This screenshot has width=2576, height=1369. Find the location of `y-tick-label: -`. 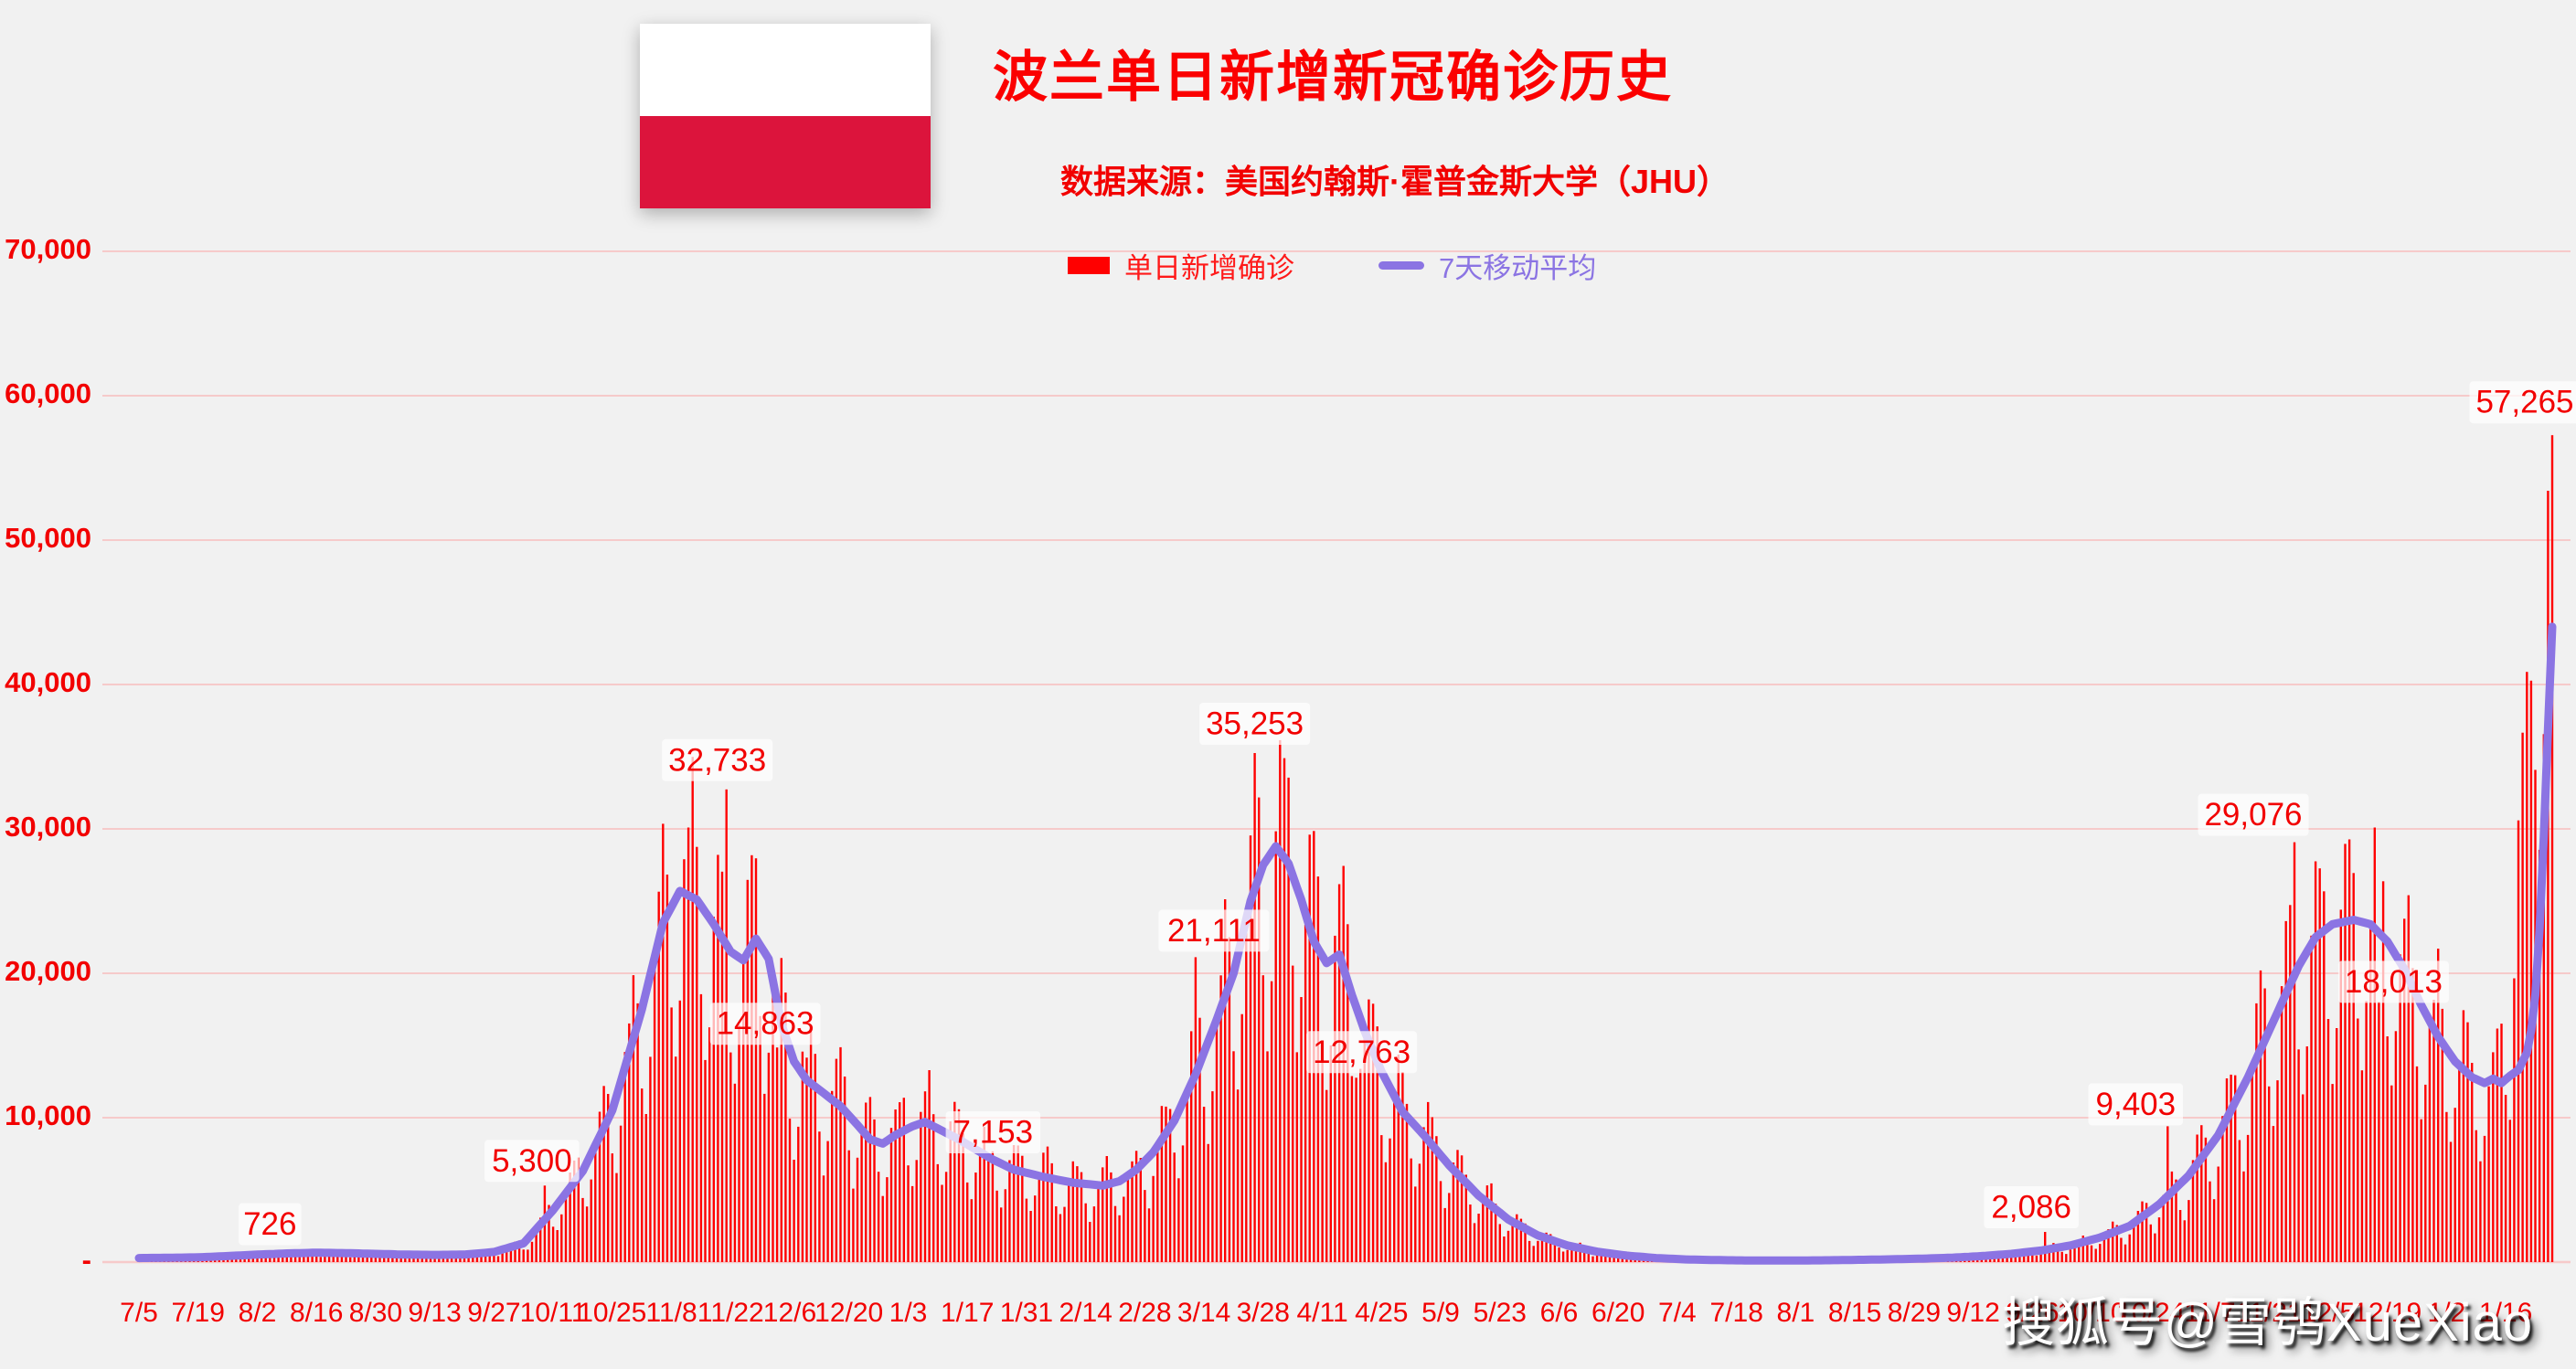

y-tick-label: - is located at coordinates (86, 1260).